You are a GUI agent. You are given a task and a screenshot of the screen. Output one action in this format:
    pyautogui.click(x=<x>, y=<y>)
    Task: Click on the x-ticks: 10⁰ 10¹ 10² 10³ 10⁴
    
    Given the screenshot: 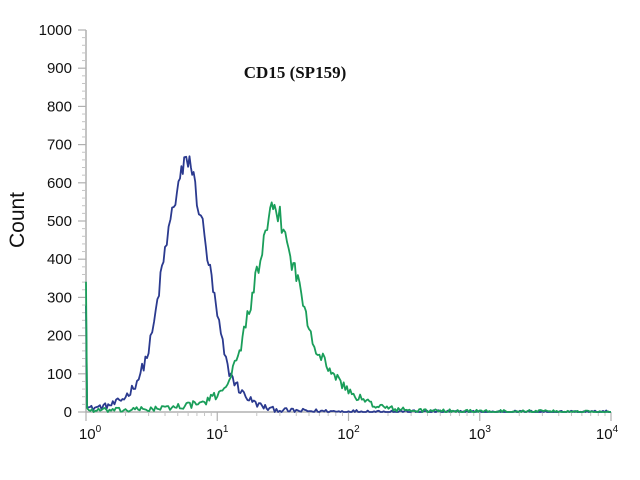 What is the action you would take?
    pyautogui.click(x=349, y=427)
    